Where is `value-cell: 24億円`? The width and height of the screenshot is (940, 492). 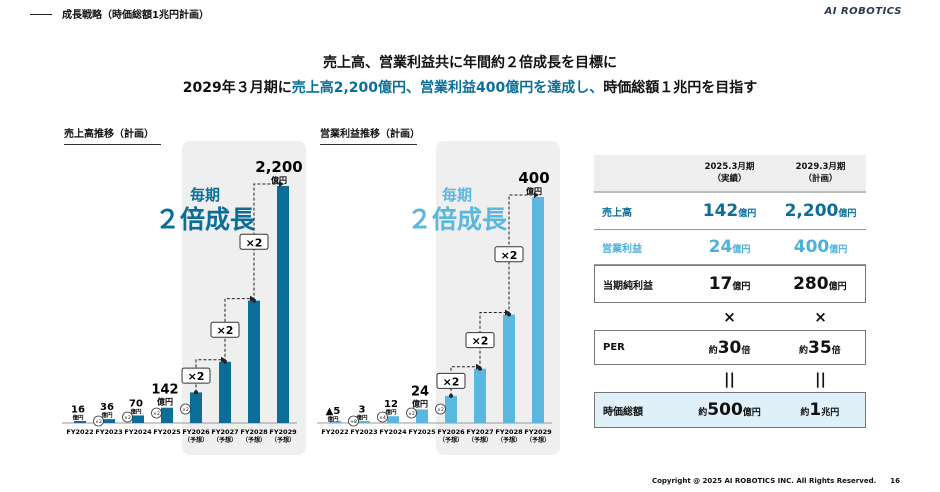
value-cell: 24億円 is located at coordinates (729, 247).